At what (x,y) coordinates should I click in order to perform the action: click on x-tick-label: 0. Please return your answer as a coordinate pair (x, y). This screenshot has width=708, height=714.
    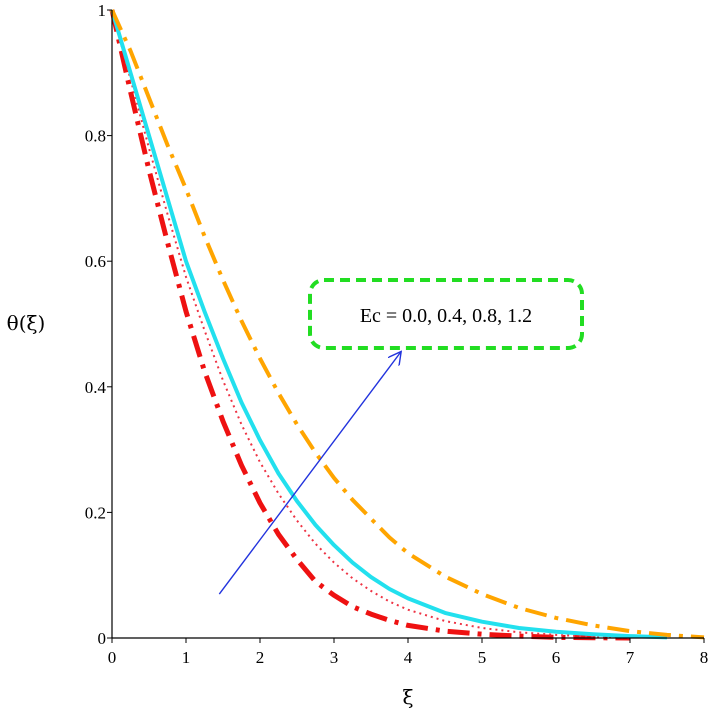
    Looking at the image, I should click on (112, 657).